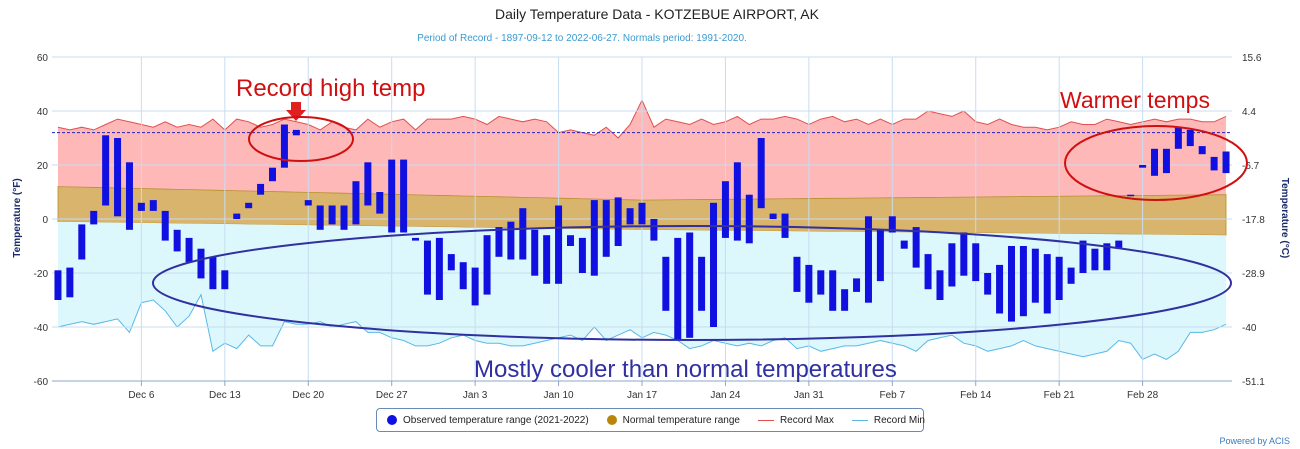 This screenshot has width=1300, height=449. I want to click on y-axis-title-left: Temperature (°F), so click(17, 217).